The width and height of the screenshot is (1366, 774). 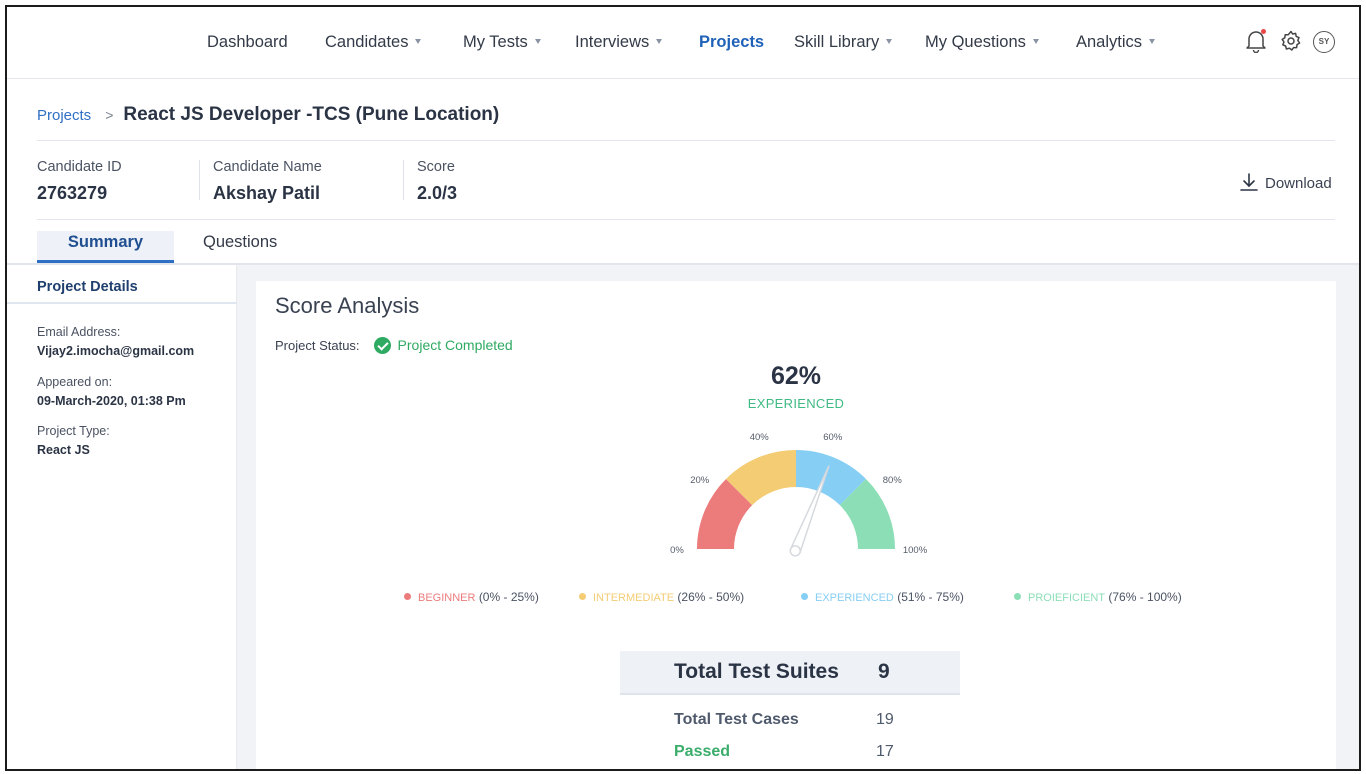 What do you see at coordinates (1263, 31) in the screenshot?
I see `notification-dot` at bounding box center [1263, 31].